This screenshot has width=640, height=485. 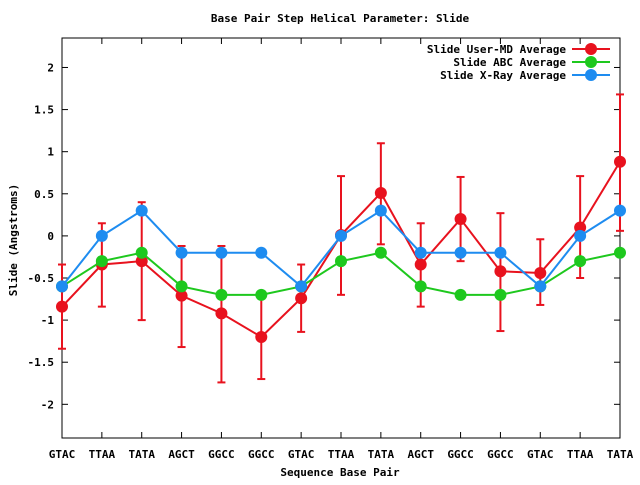 What do you see at coordinates (13, 240) in the screenshot?
I see `y-axis-label: Slide (Angstroms)` at bounding box center [13, 240].